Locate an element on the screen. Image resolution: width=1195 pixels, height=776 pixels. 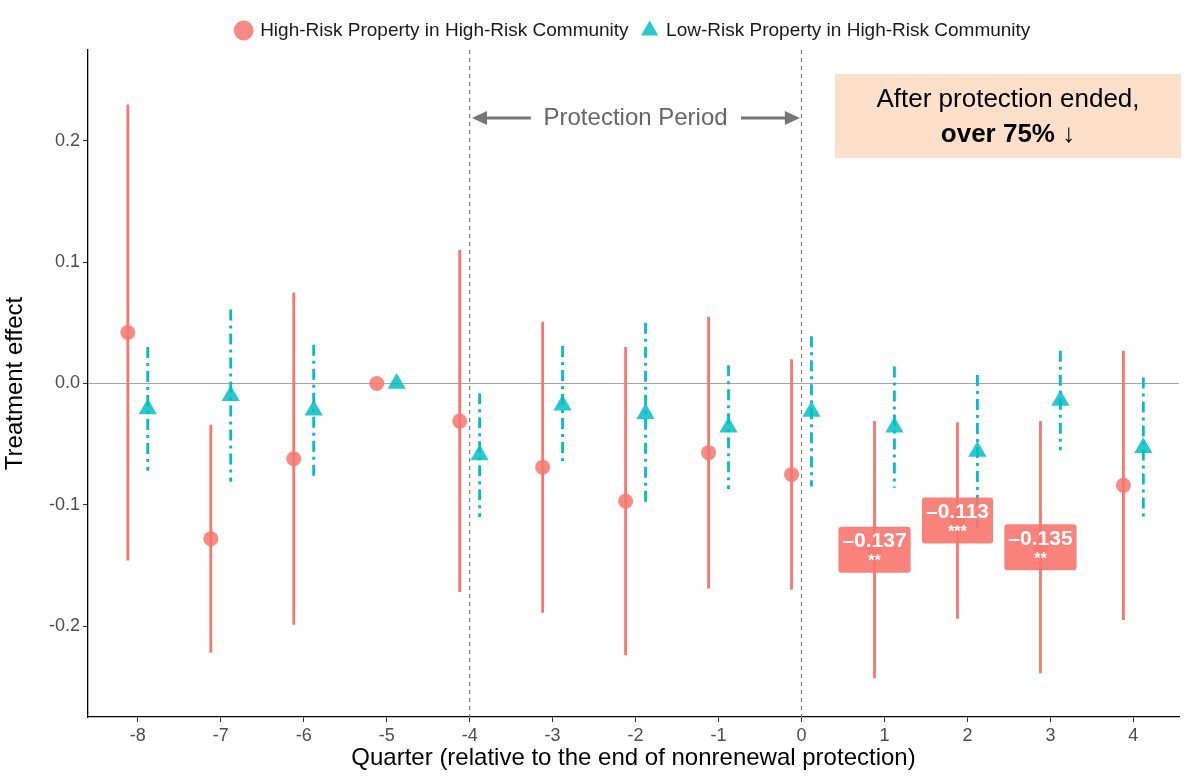
x-tick-label: -4 is located at coordinates (469, 734).